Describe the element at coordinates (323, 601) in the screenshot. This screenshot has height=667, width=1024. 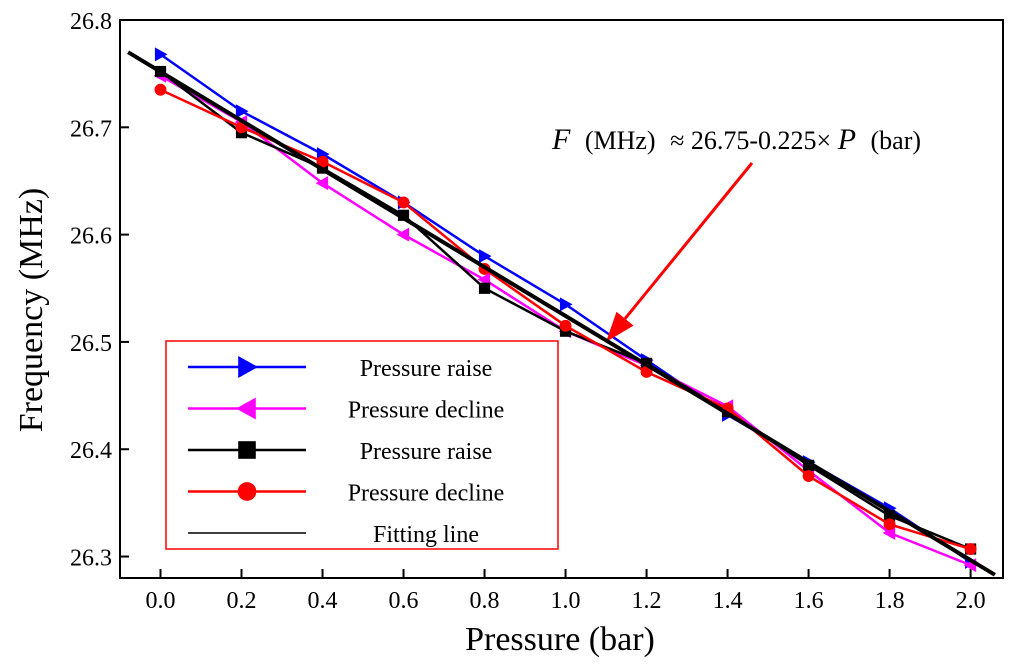
I see `x-tick-label: 0.4` at that location.